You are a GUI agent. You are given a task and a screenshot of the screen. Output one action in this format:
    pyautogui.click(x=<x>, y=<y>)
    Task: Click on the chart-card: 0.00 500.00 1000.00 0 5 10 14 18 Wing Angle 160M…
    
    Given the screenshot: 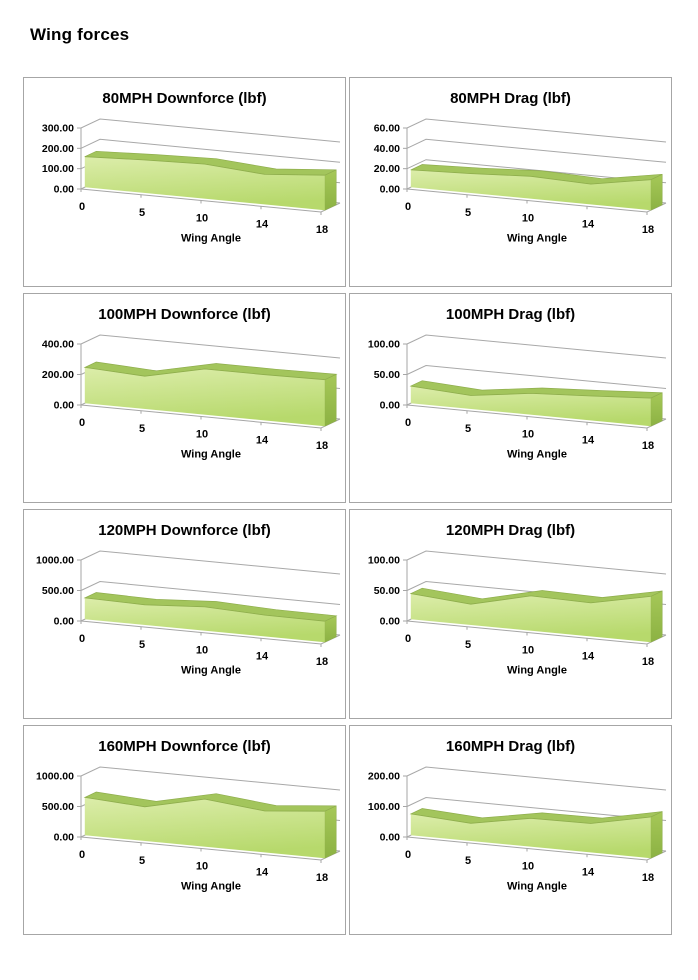 What is the action you would take?
    pyautogui.click(x=184, y=830)
    